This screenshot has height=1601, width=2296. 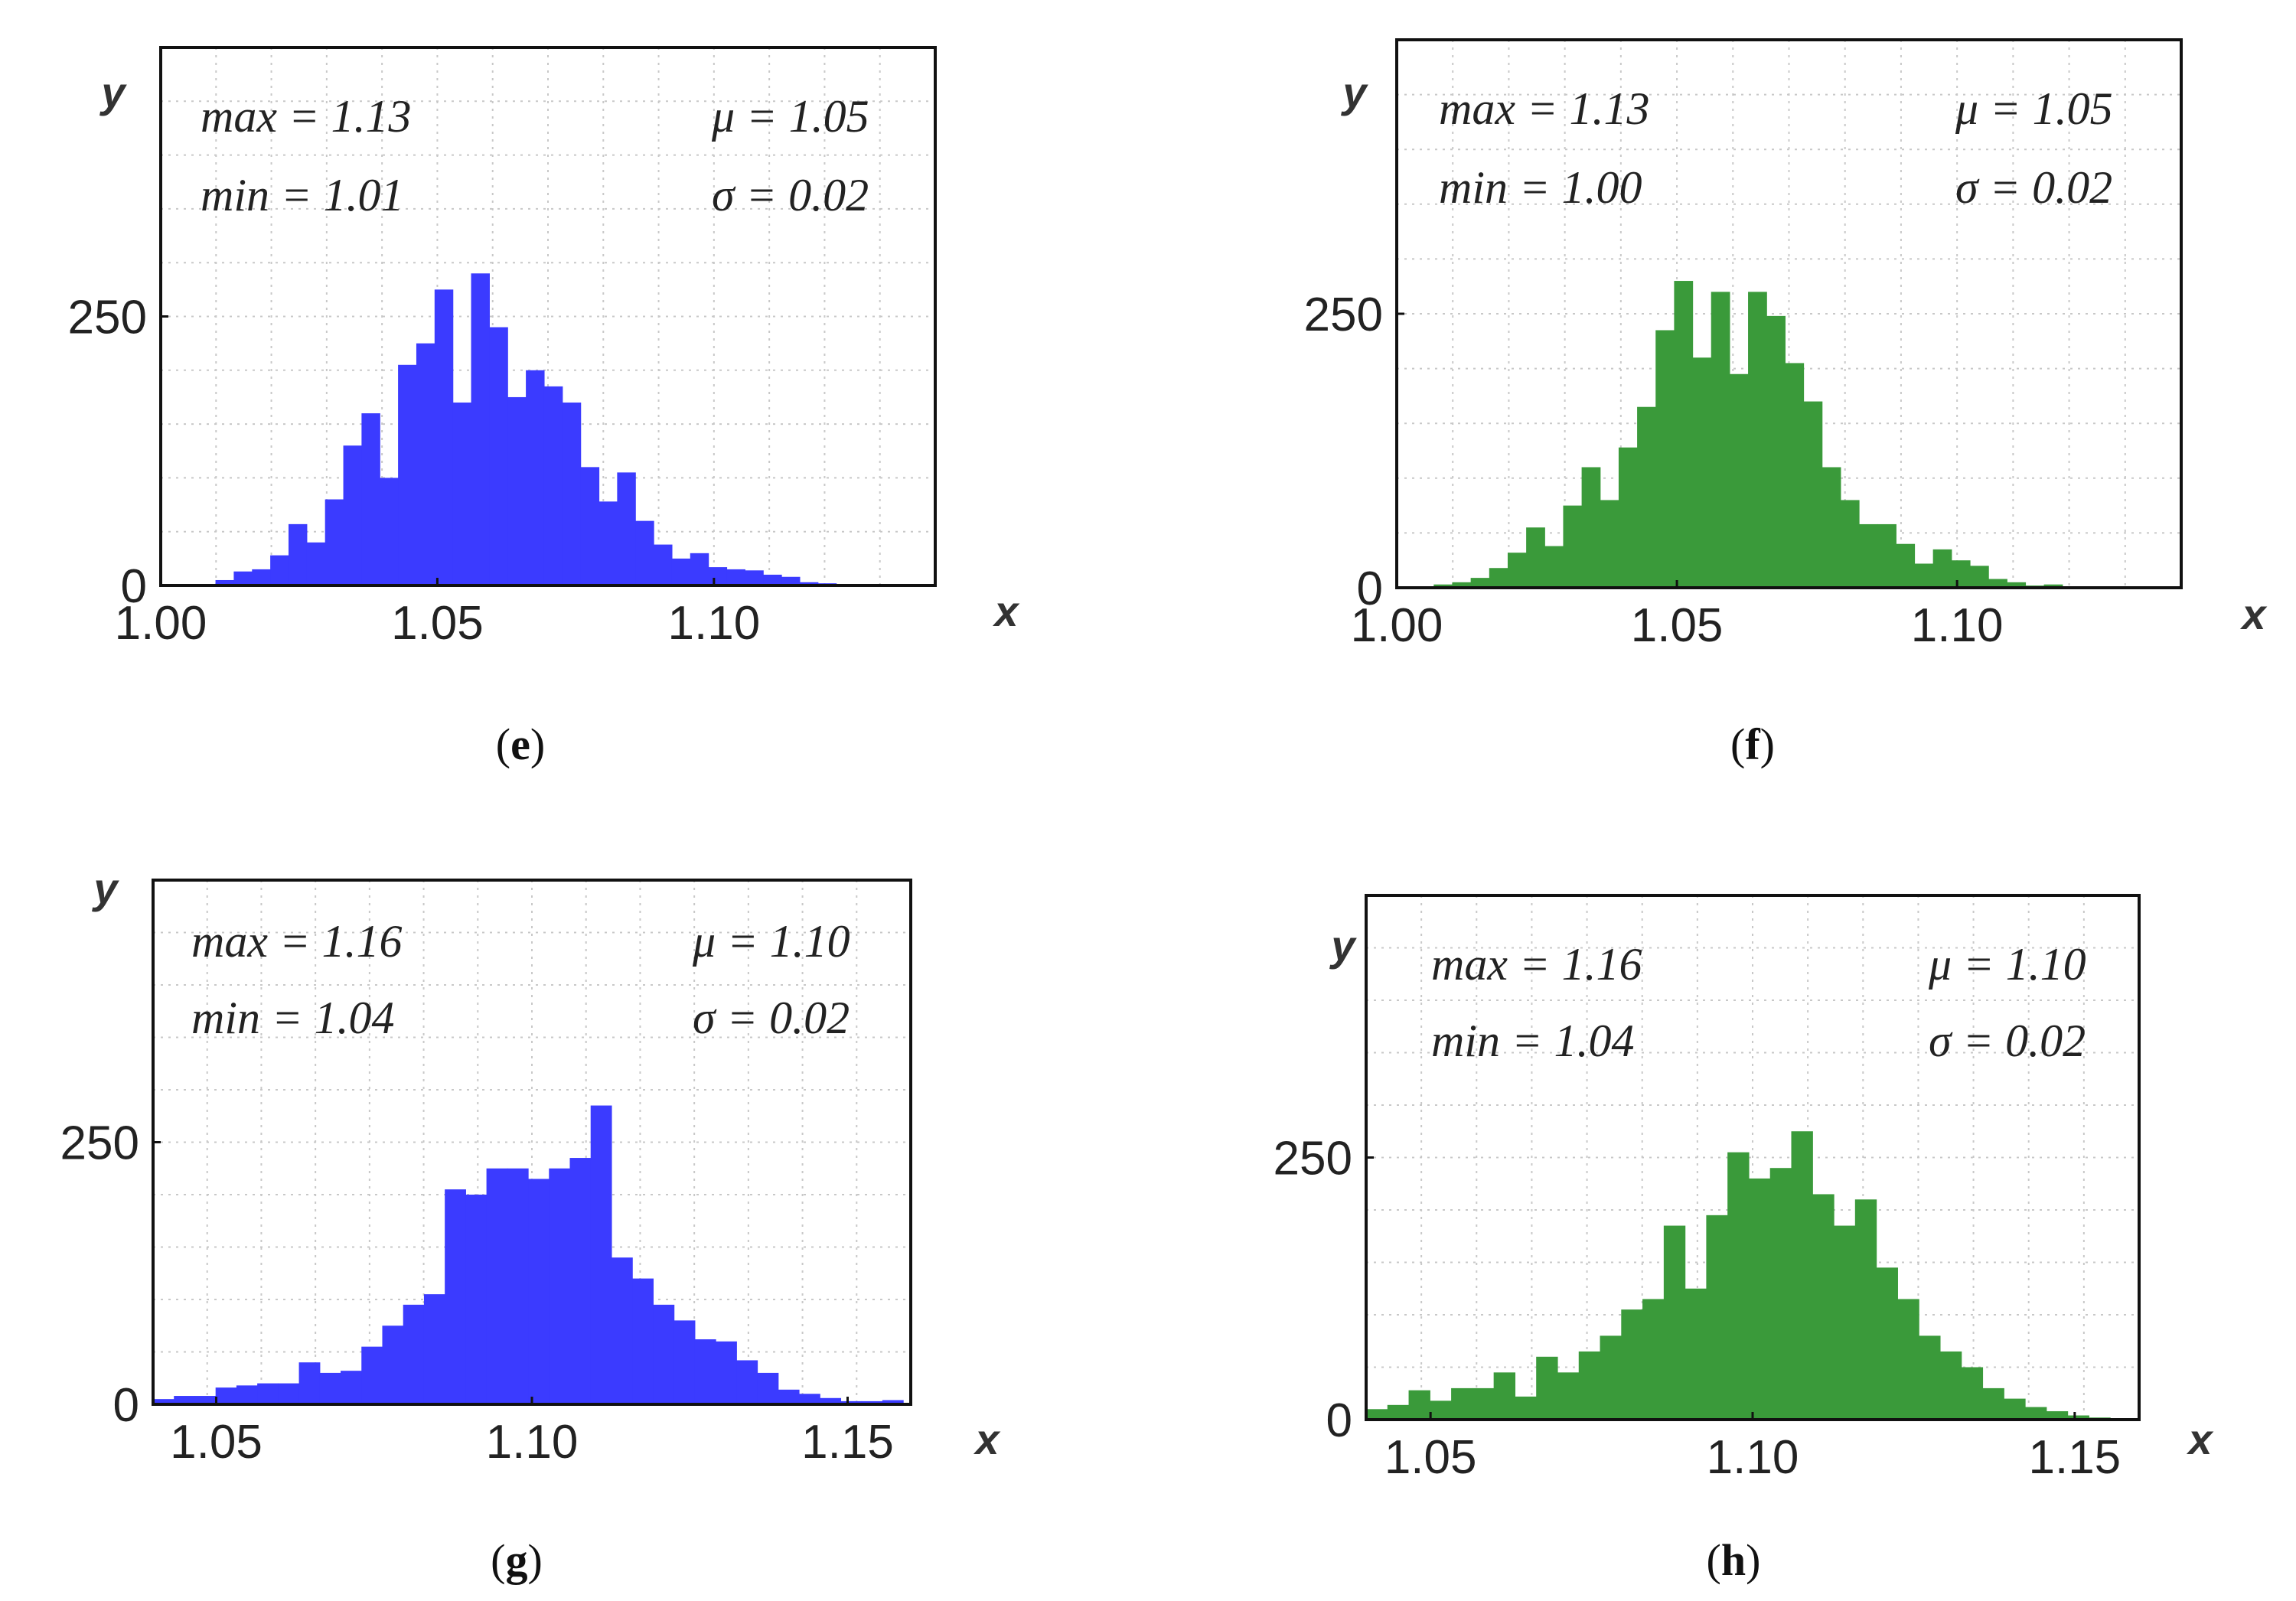 I want to click on grid-lines, so click(x=548, y=316).